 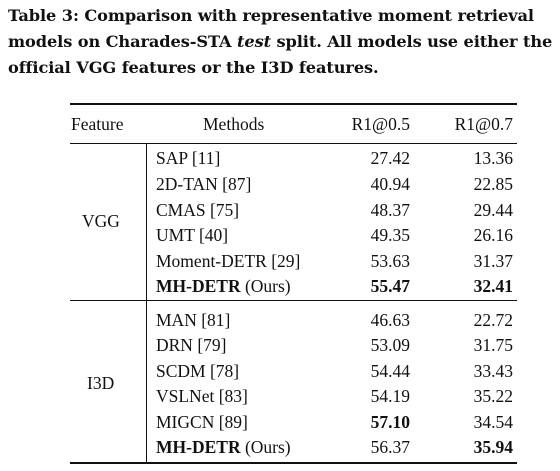 I want to click on score-r1-05: 27.42, so click(x=390, y=158).